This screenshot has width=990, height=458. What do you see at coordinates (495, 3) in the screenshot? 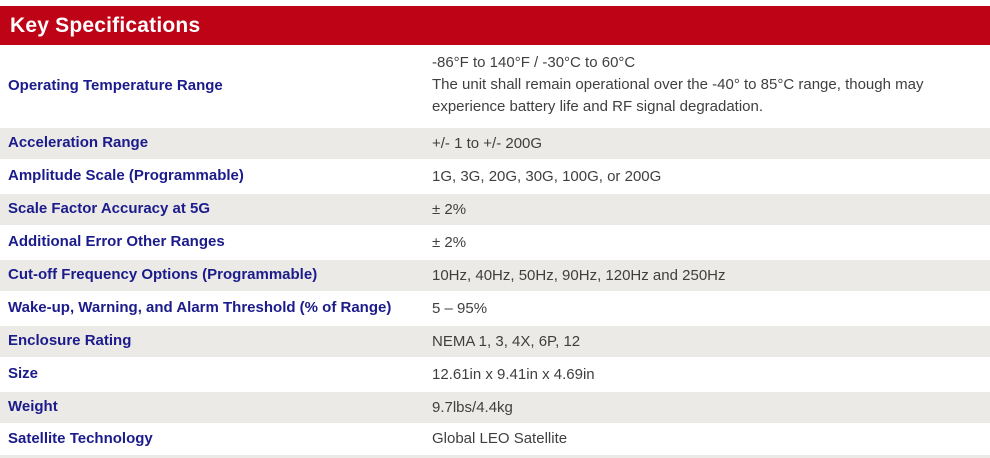
I see `top-margin` at bounding box center [495, 3].